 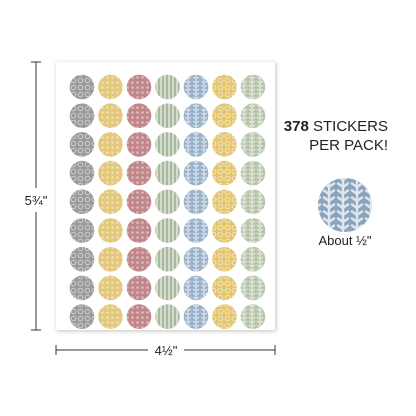 I want to click on count-text: STICKERS, so click(x=350, y=126).